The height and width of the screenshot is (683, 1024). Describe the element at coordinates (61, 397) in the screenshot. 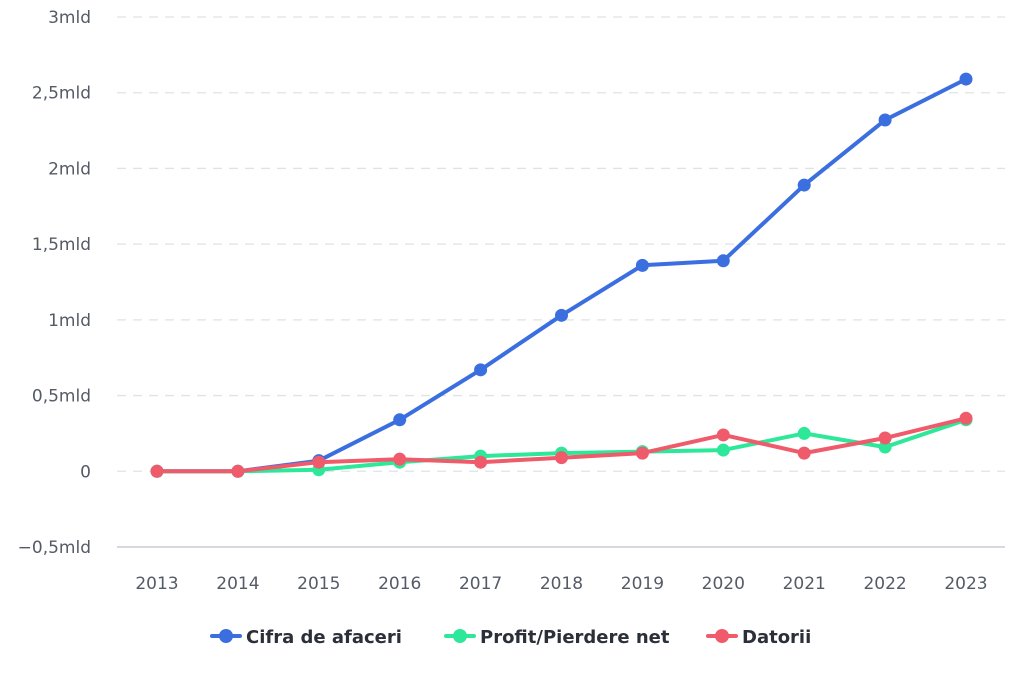

I see `y-tick-label: 0,5mld` at that location.